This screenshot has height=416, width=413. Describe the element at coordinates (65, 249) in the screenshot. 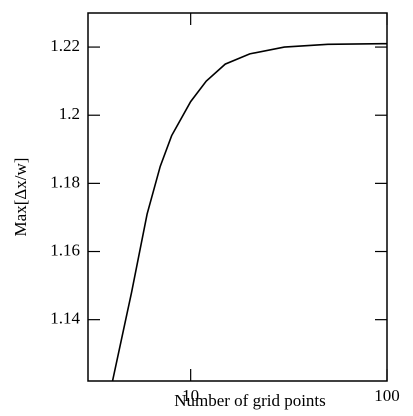

I see `y-tick-label: 1.16` at that location.